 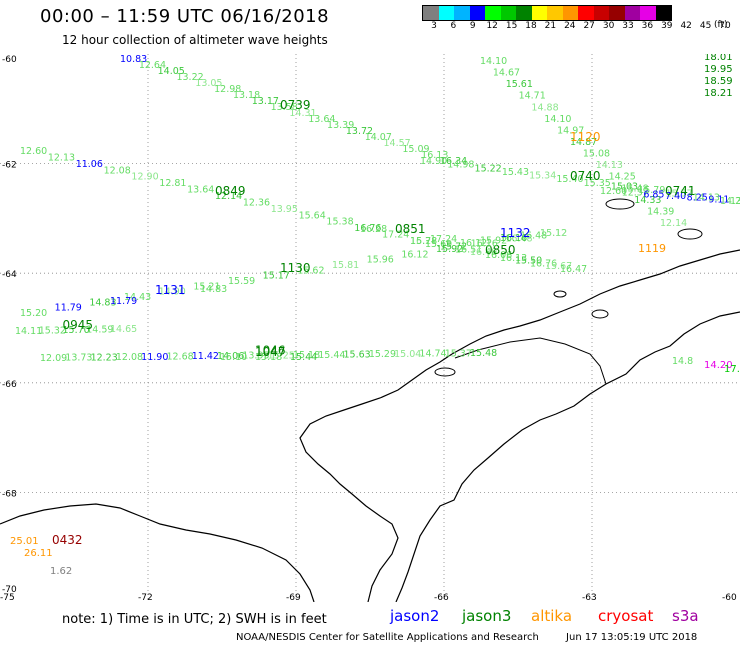 What do you see at coordinates (52, 331) in the screenshot?
I see `track-value-label: 15.32` at bounding box center [52, 331].